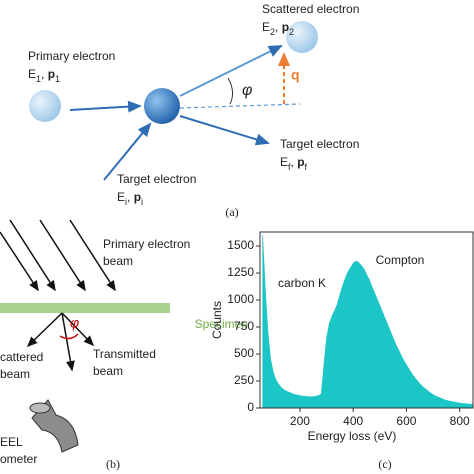  What do you see at coordinates (124, 354) in the screenshot?
I see `label-line: Transmitted` at bounding box center [124, 354].